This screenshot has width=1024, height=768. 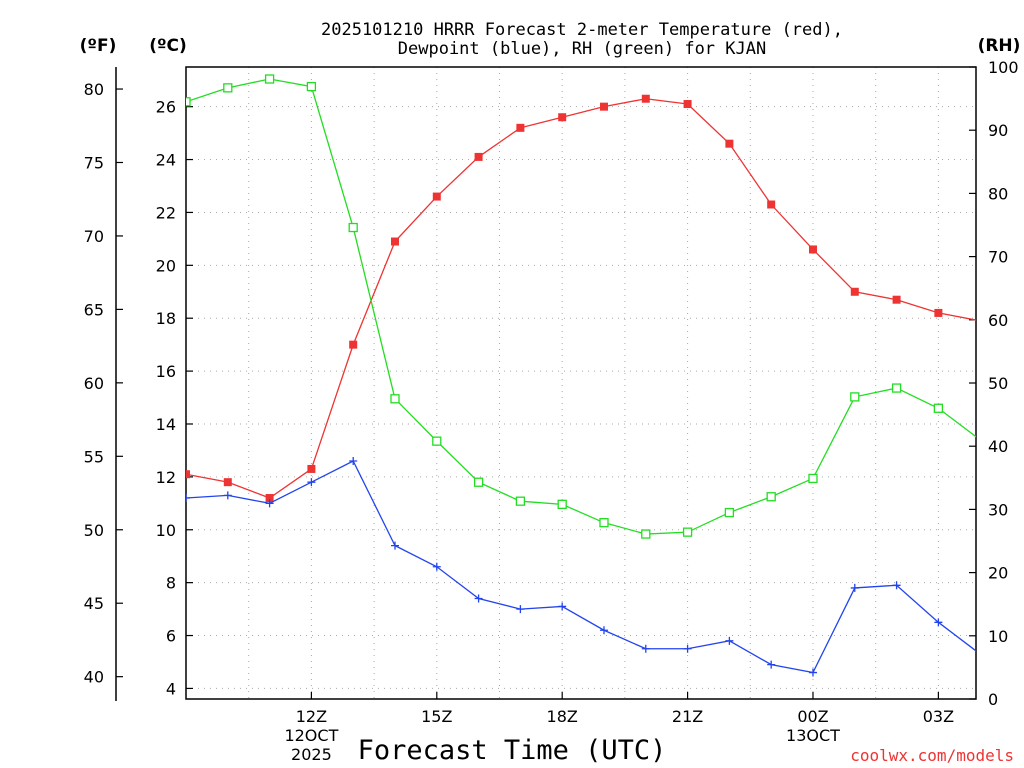 I want to click on x-tick-label: 18Z, so click(x=562, y=716).